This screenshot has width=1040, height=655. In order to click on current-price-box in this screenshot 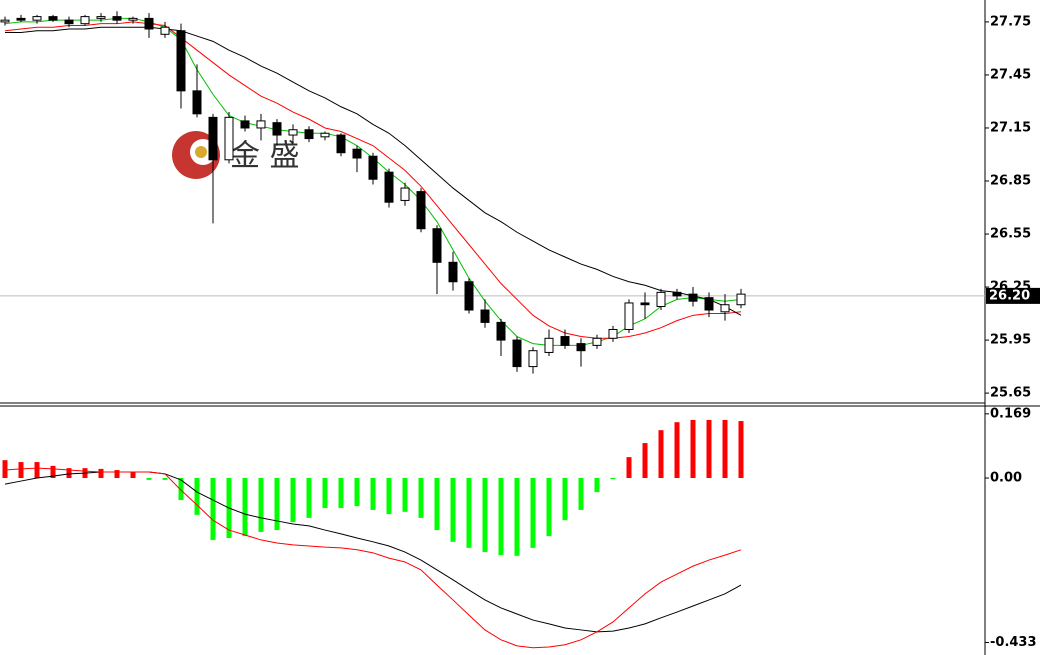, I will do `click(1013, 295)`.